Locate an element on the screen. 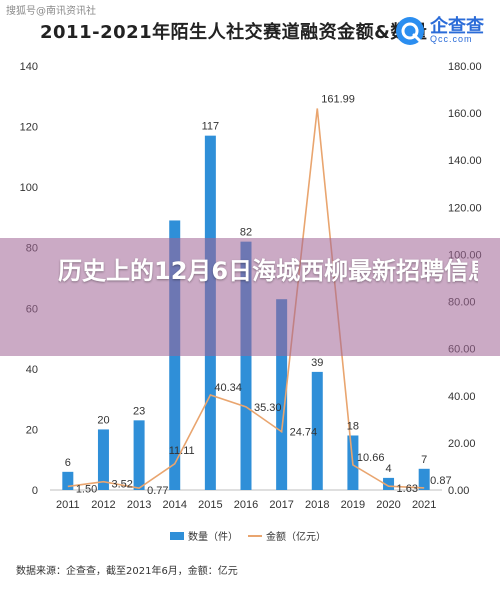  line-data-label: 11.11 is located at coordinates (182, 451).